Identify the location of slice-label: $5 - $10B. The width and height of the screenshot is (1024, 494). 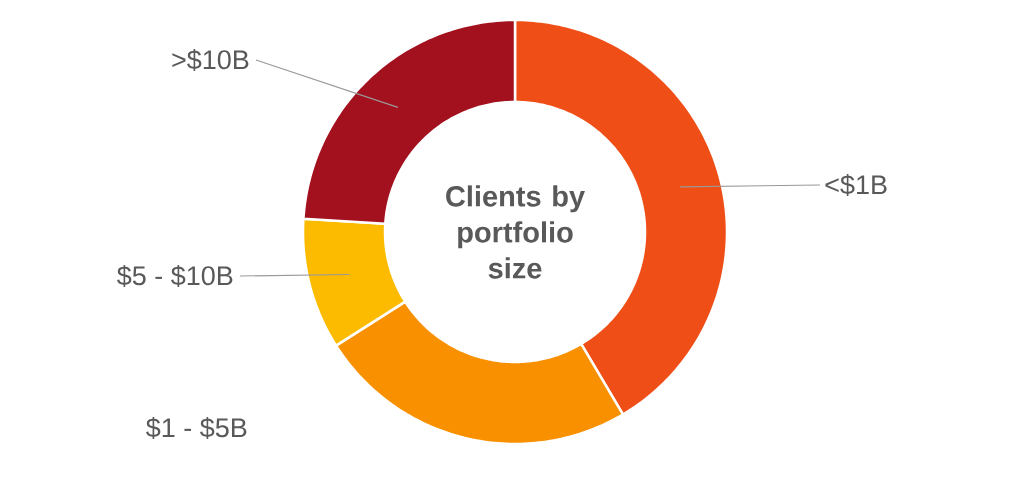
(175, 276).